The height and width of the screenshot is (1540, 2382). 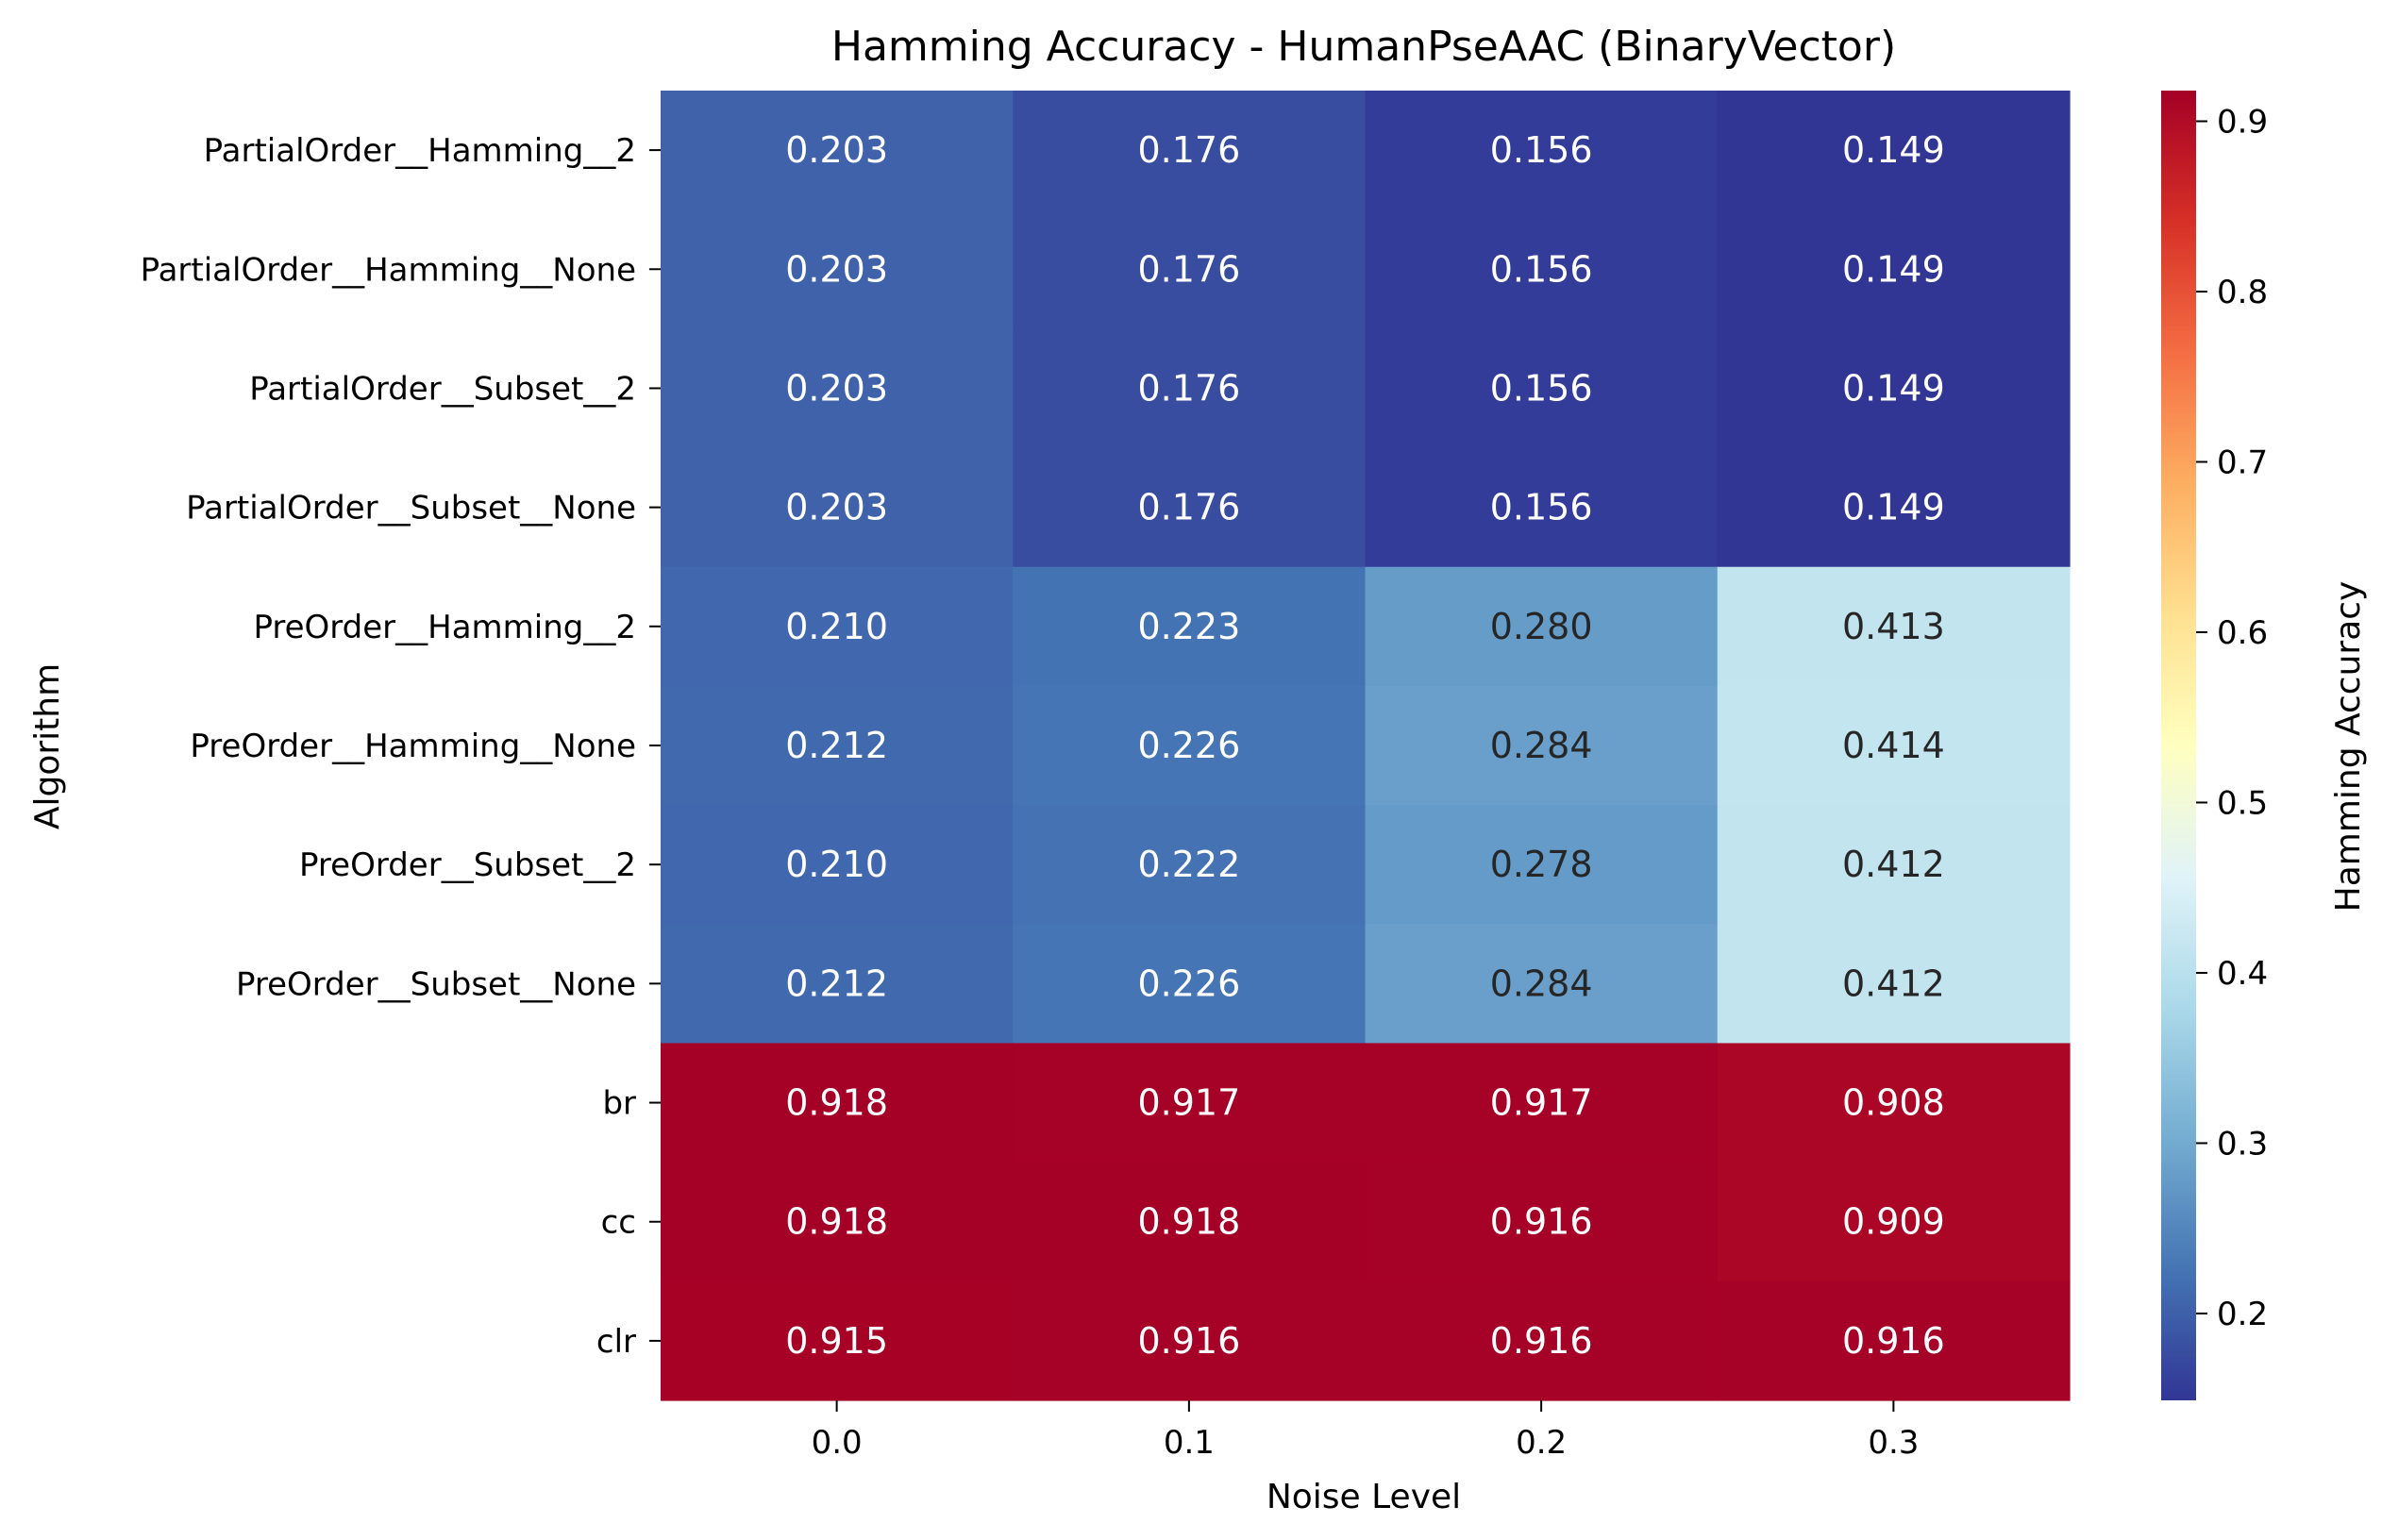 What do you see at coordinates (444, 627) in the screenshot?
I see `y-tick-label: PreOrder__Hamming__2` at bounding box center [444, 627].